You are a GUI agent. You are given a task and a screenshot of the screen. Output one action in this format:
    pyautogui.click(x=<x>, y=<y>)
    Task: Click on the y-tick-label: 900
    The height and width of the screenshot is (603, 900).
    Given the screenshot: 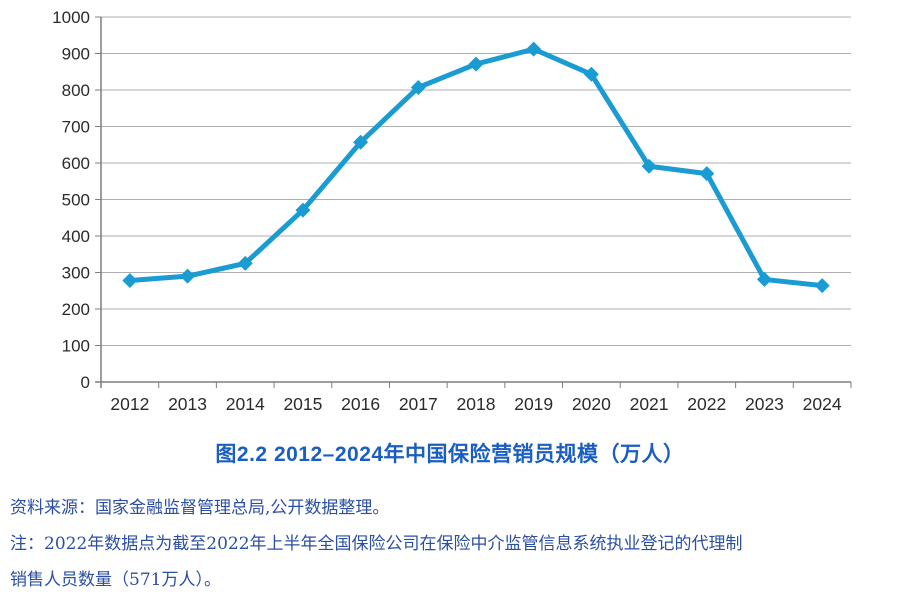 What is the action you would take?
    pyautogui.click(x=76, y=54)
    